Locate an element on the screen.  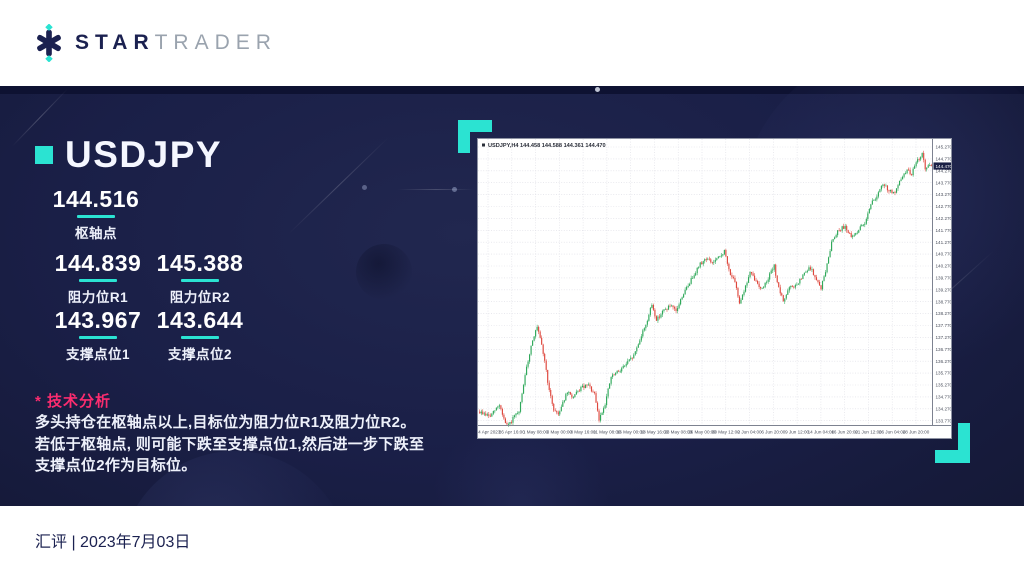
svg-text: 26 May 00:00 is located at coordinates (702, 432).